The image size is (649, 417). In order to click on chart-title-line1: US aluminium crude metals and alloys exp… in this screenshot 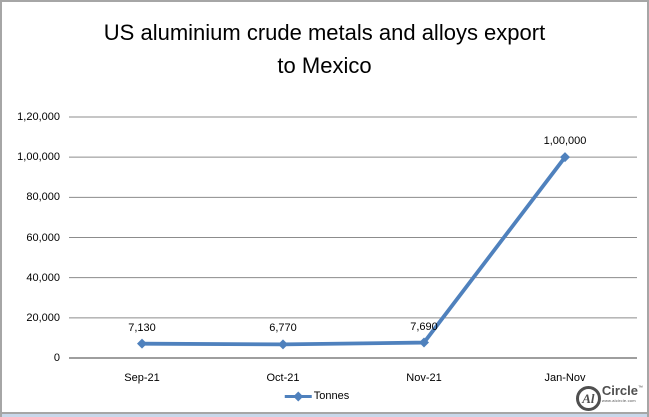, I will do `click(324, 32)`.